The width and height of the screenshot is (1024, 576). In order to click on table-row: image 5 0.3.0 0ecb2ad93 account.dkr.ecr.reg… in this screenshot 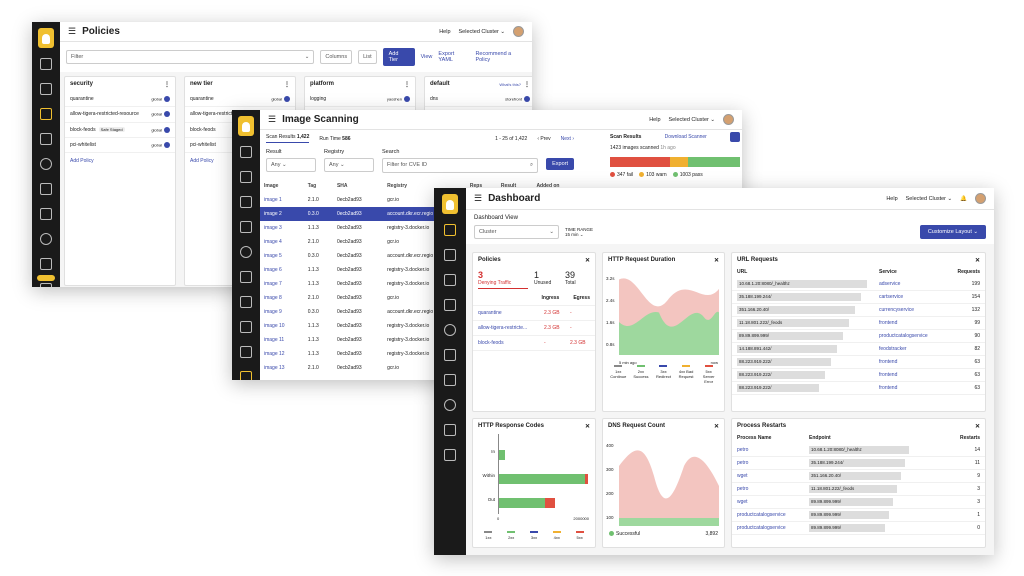, I will do `click(420, 256)`.